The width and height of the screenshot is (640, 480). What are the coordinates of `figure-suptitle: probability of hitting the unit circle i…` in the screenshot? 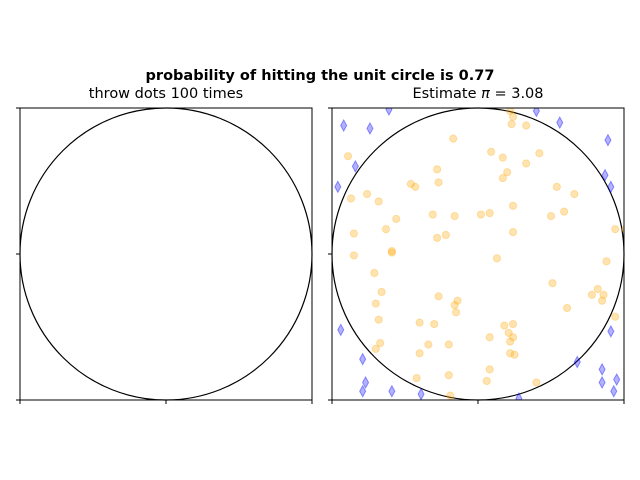 It's located at (320, 76).